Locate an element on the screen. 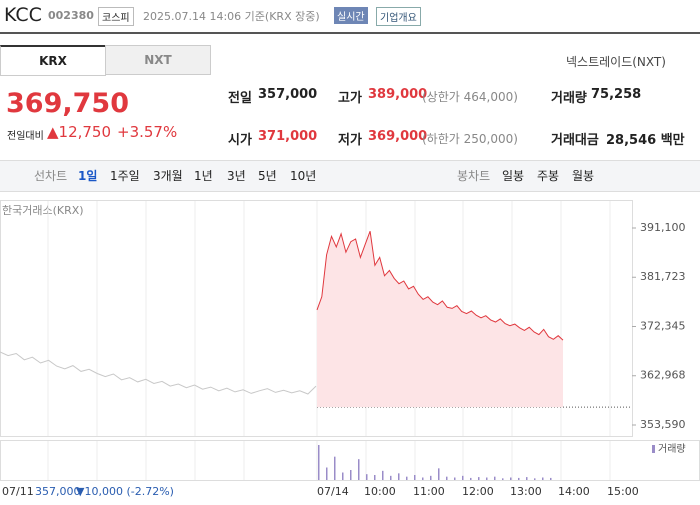 The height and width of the screenshot is (505, 700). info-value: 28,546 백만 is located at coordinates (645, 140).